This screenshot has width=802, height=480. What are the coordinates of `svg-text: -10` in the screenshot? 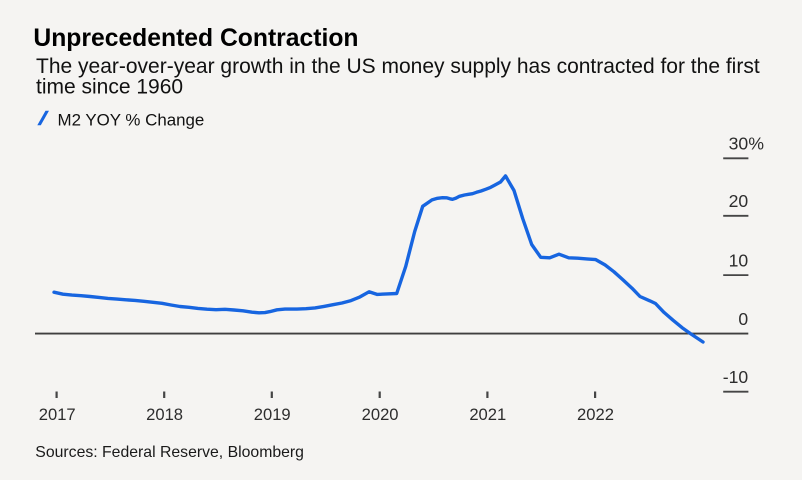 It's located at (736, 377).